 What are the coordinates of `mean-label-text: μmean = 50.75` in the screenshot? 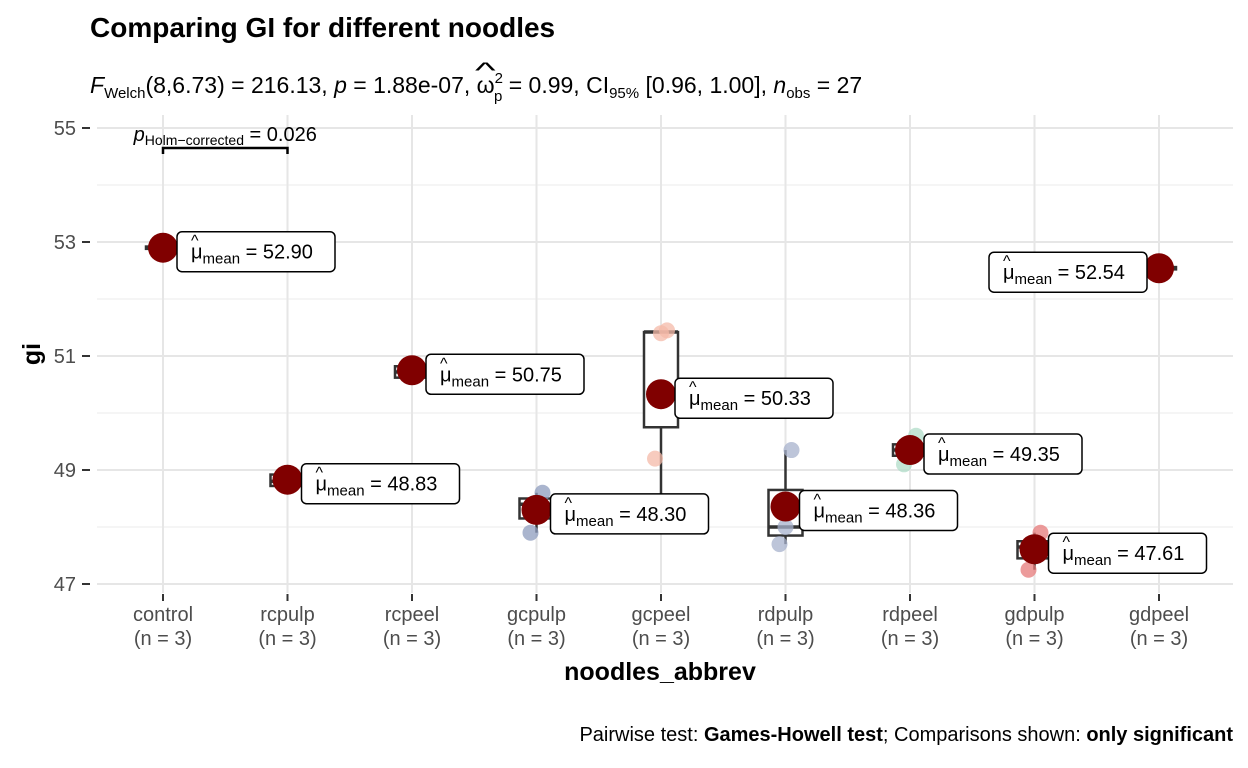 It's located at (501, 377).